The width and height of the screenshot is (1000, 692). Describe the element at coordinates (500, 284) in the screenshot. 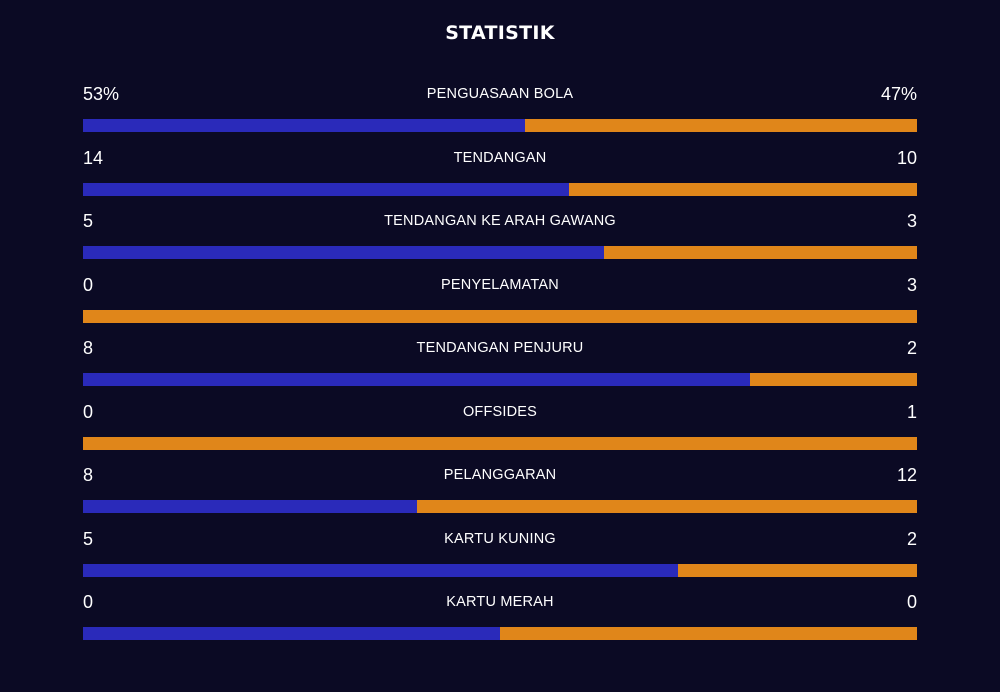

I see `stat-label: PENYELAMATAN` at that location.